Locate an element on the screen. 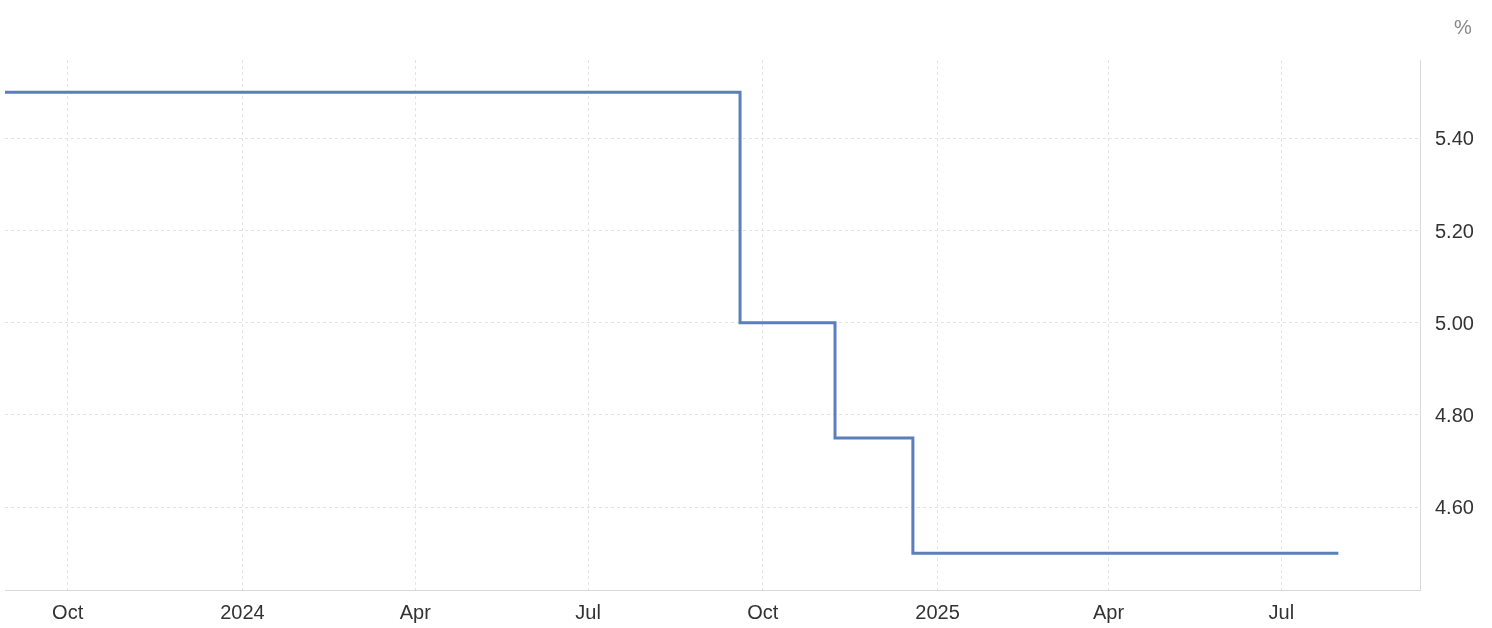  y-tick-label: 4.60 is located at coordinates (1454, 507).